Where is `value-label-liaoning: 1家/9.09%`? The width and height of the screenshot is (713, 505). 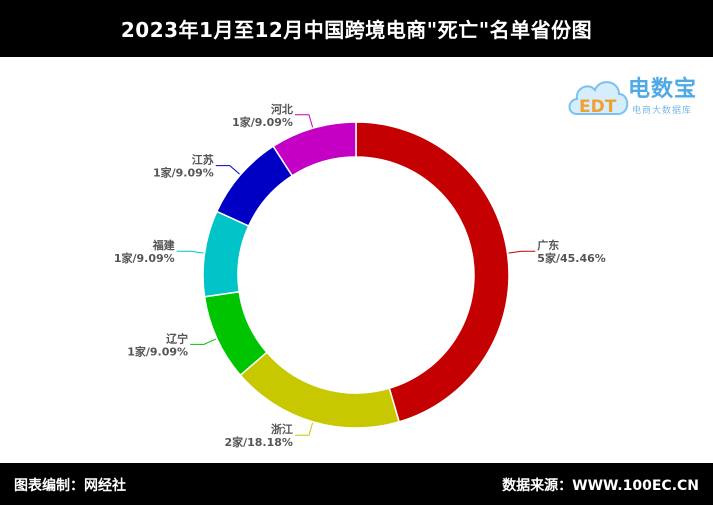
value-label-liaoning: 1家/9.09% is located at coordinates (157, 351).